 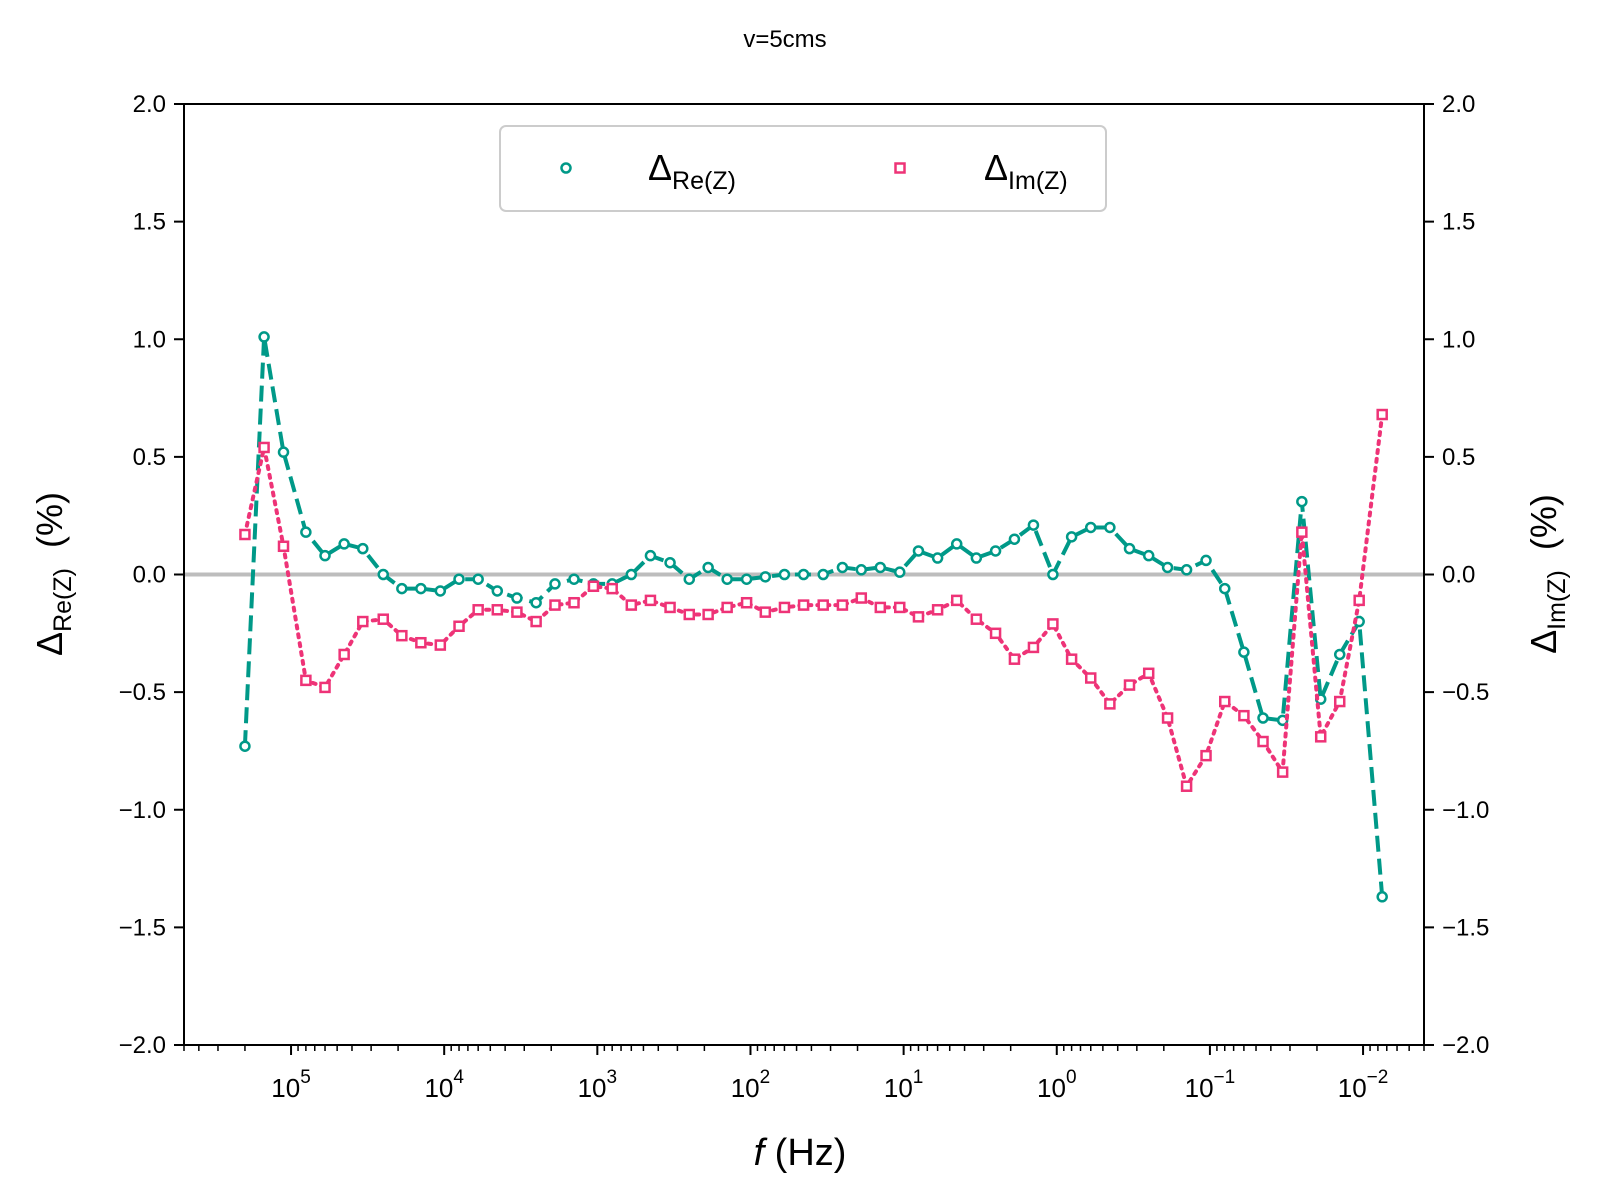 What do you see at coordinates (1465, 927) in the screenshot?
I see `y-right-tick-label: −1.5` at bounding box center [1465, 927].